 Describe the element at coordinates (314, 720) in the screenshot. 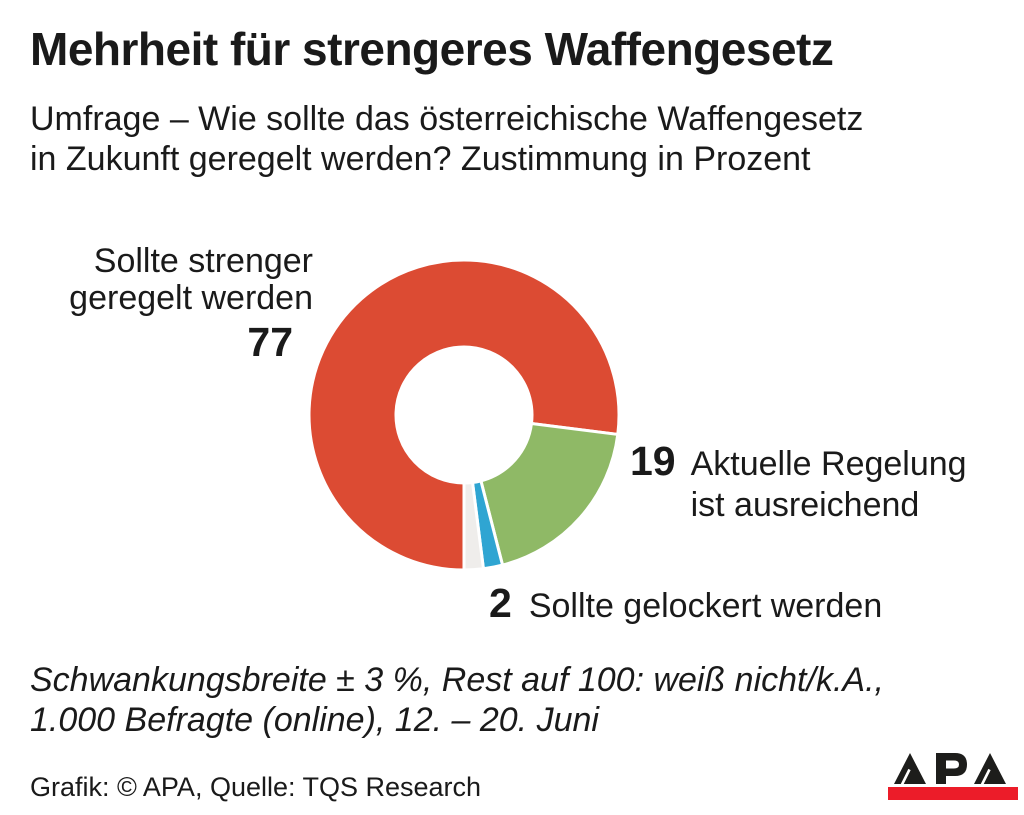

I see `footnote-line-2: 1.000 Befragte (online), 12. – 20. Juni` at that location.